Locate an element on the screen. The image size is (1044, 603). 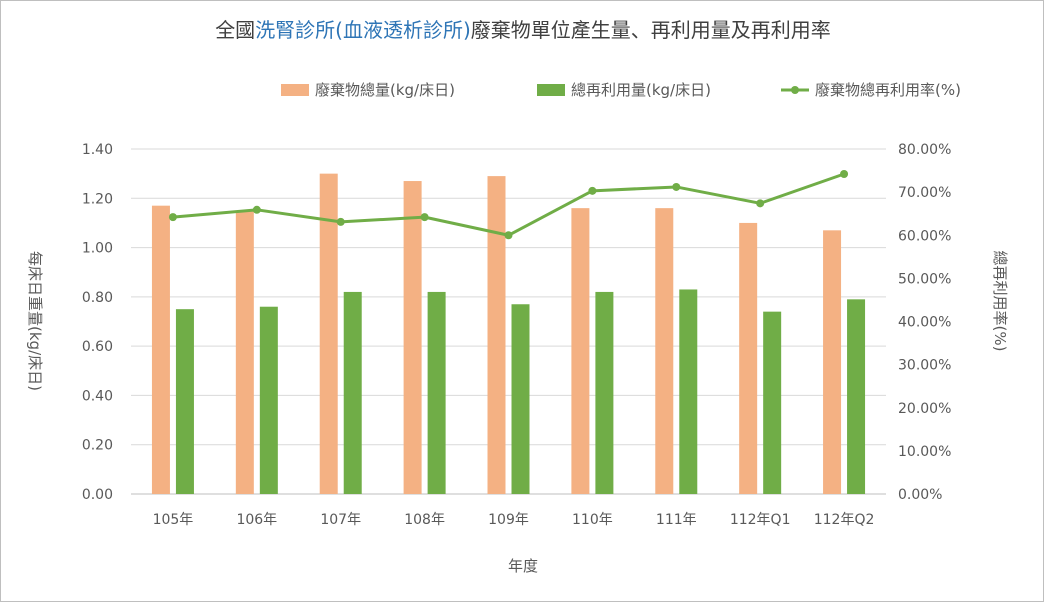
x-tick-label: 110年 is located at coordinates (592, 520).